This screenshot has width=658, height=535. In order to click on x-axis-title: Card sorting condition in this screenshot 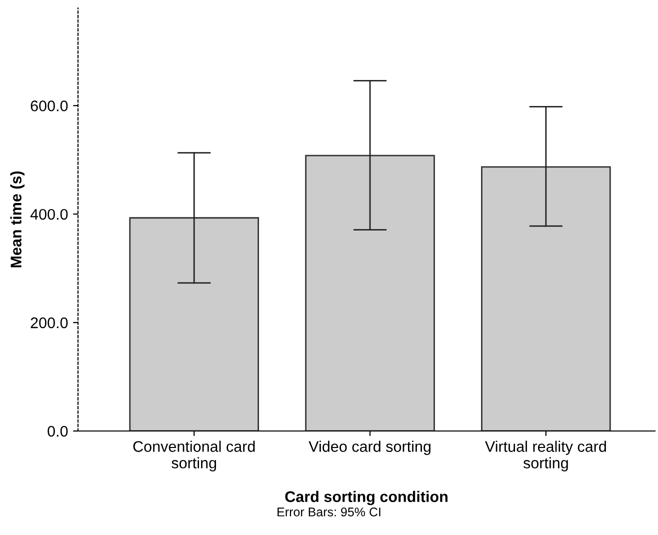, I will do `click(366, 498)`.